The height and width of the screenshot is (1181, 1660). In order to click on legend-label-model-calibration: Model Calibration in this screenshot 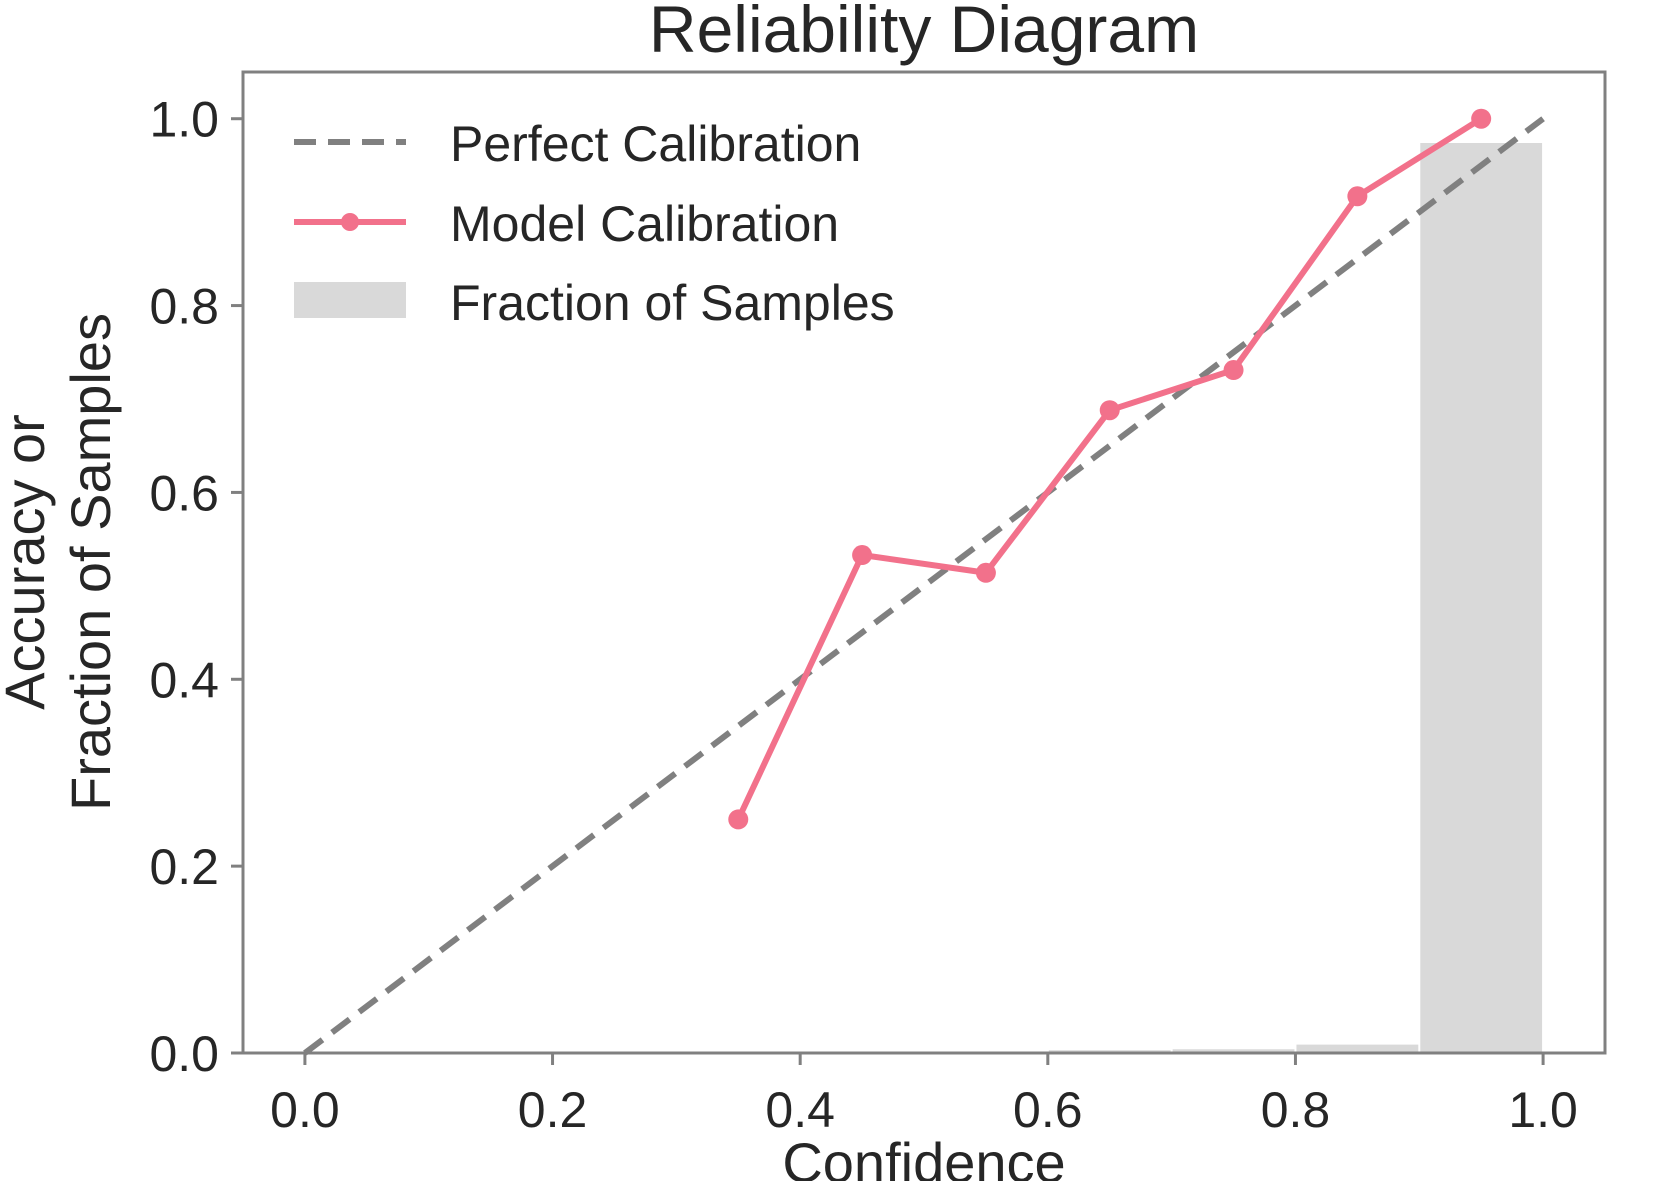, I will do `click(644, 224)`.